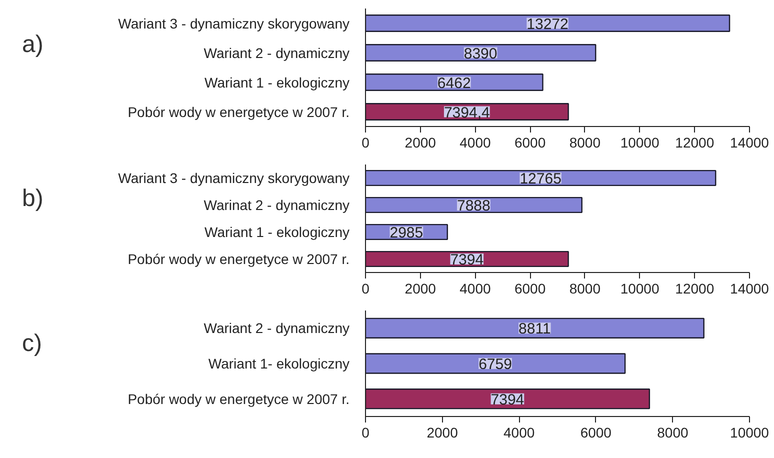  Describe the element at coordinates (473, 206) in the screenshot. I see `data-label: 7888` at that location.